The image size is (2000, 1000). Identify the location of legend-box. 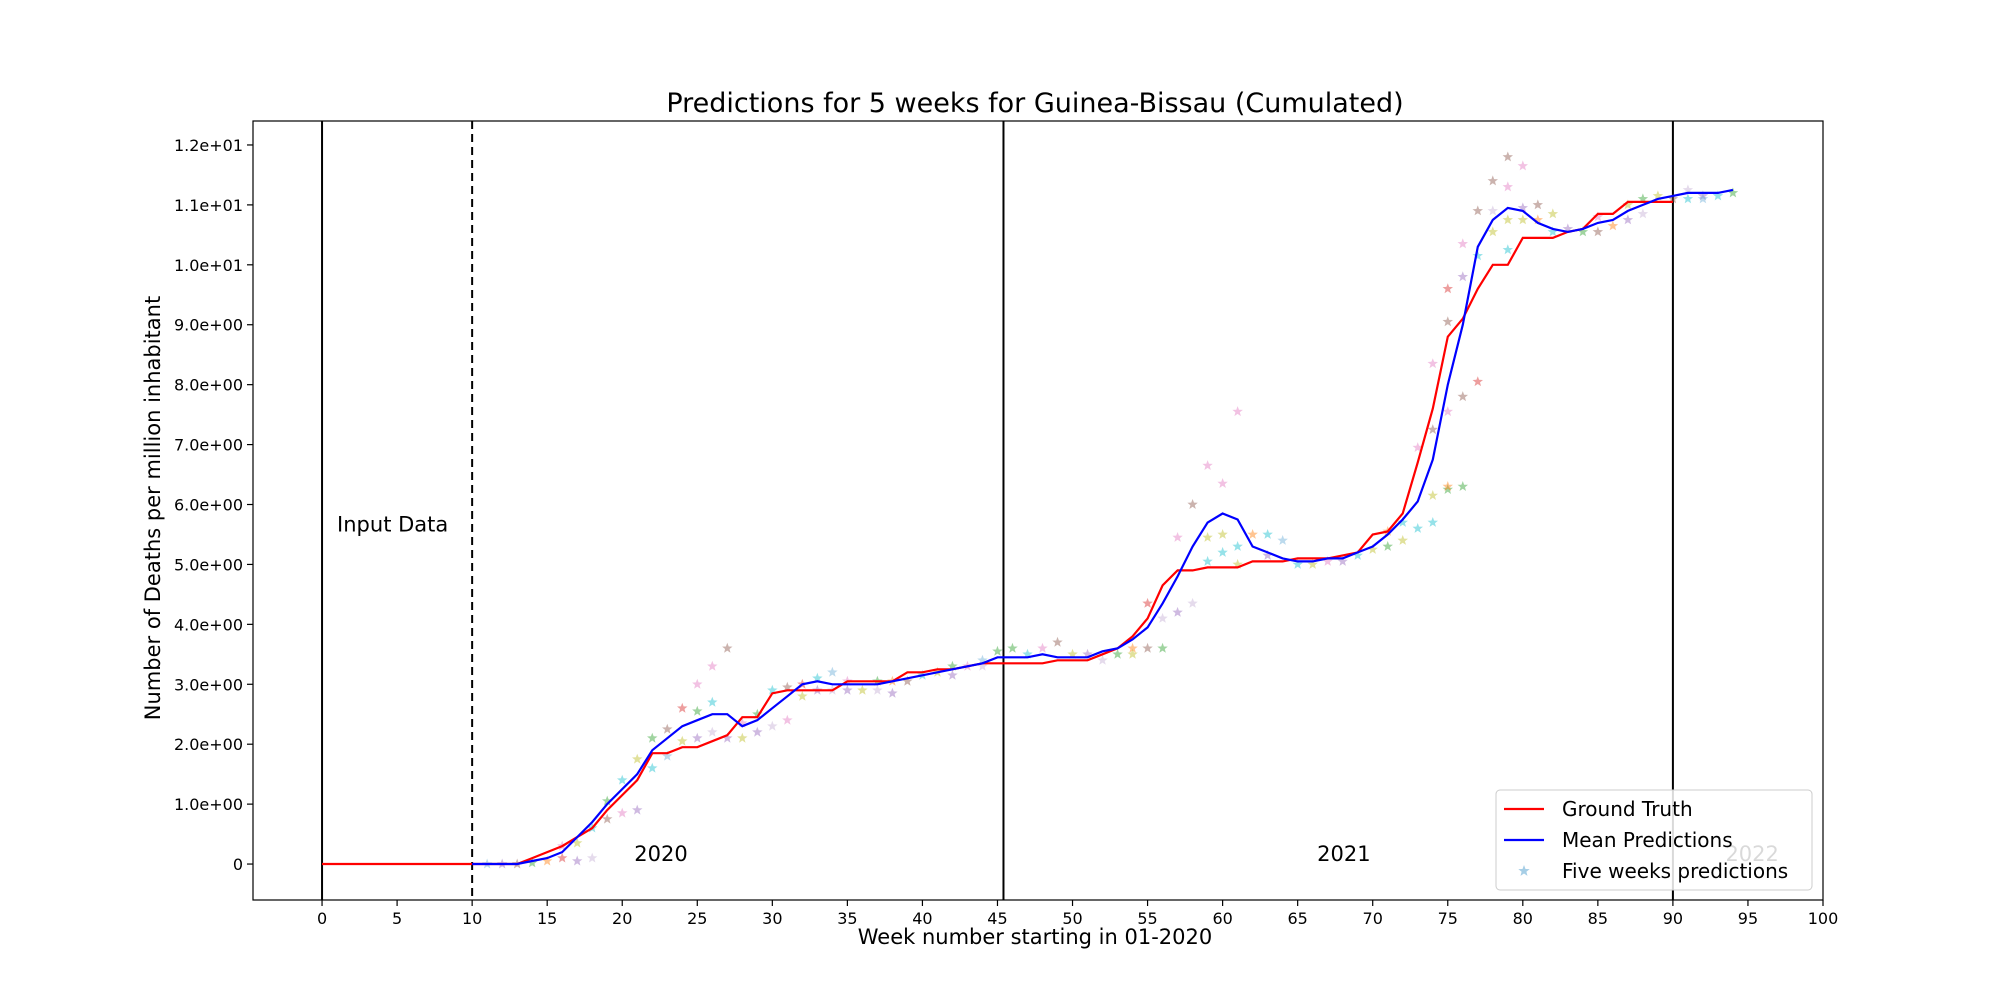
(1654, 840).